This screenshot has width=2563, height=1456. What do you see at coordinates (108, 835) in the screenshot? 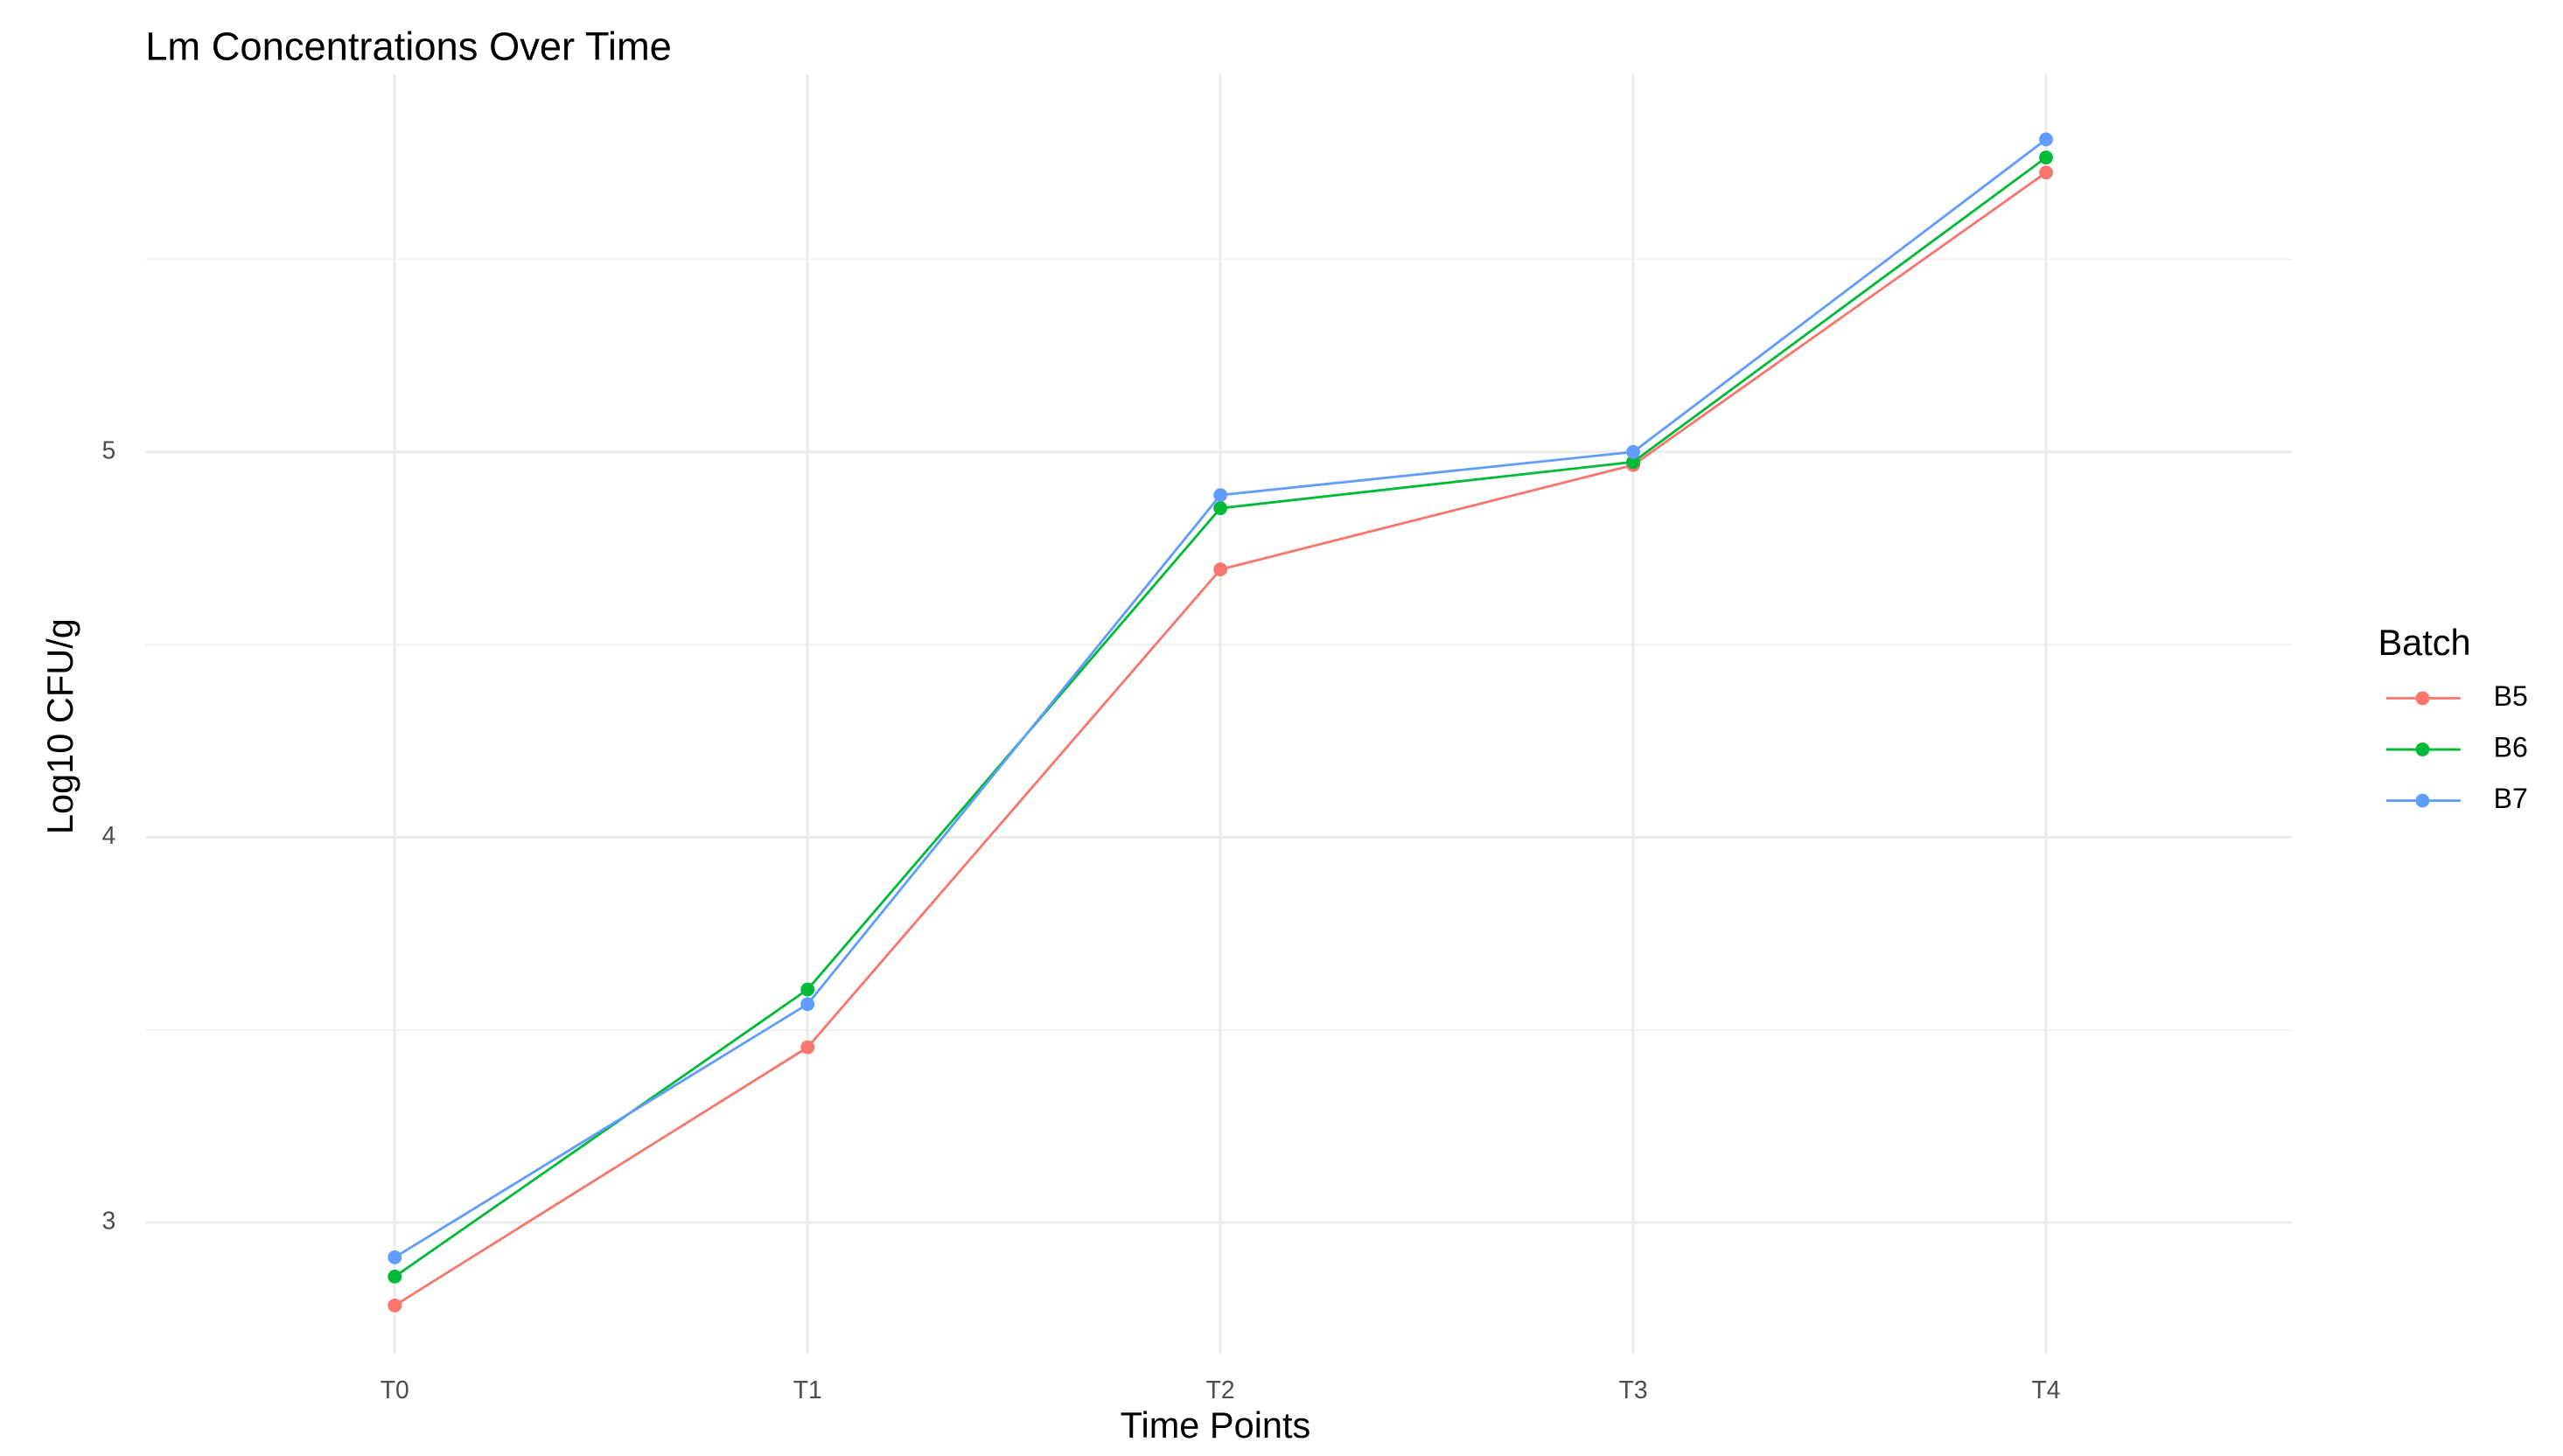
I see `y-tick-label: 4` at bounding box center [108, 835].